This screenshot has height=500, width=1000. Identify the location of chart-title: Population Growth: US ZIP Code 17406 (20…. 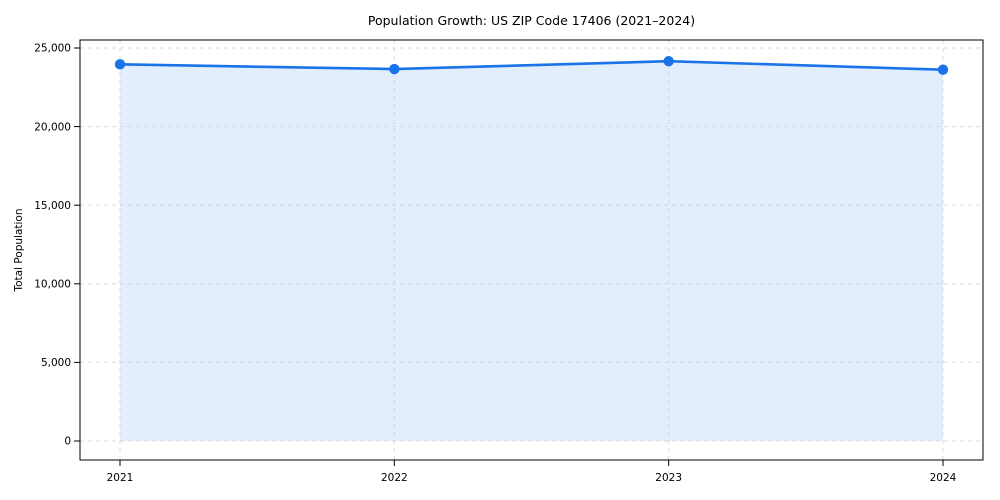
(531, 20).